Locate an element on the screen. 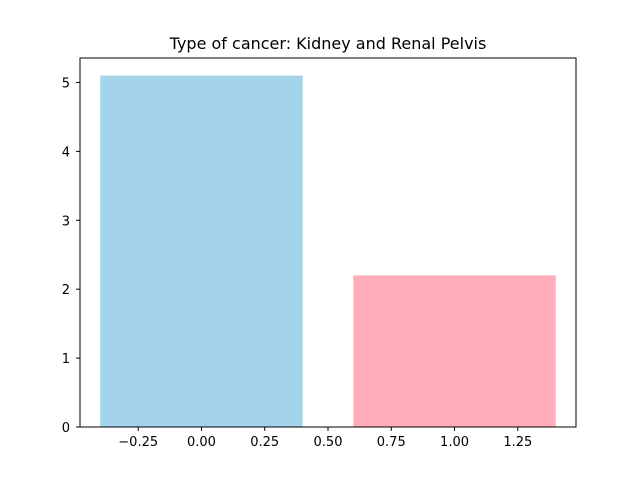 This screenshot has height=480, width=640. x-axis-ticks: −0.25 0.00 0.25 0.50 0.75 1.00 1.25 is located at coordinates (325, 438).